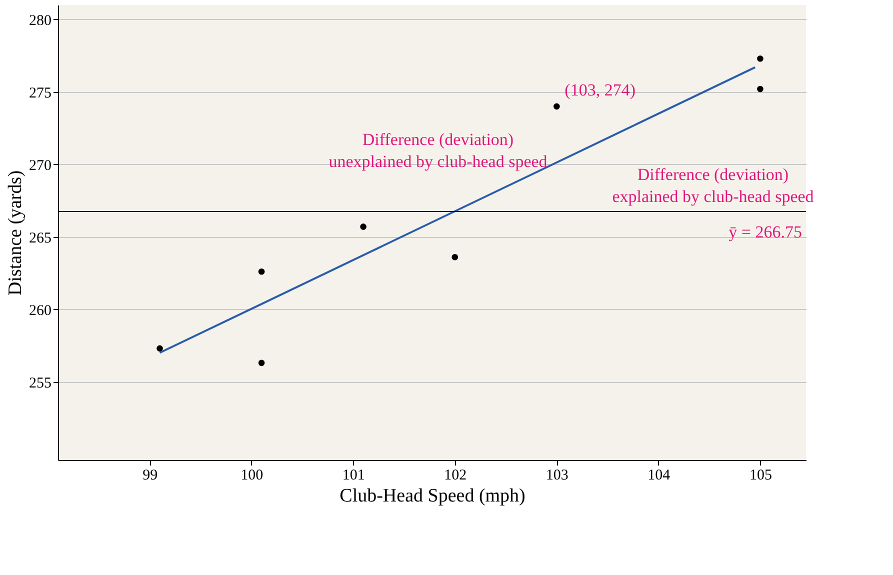 Image resolution: width=893 pixels, height=575 pixels. What do you see at coordinates (765, 232) in the screenshot?
I see `ref-line-label: ȳ = 266.75` at bounding box center [765, 232].